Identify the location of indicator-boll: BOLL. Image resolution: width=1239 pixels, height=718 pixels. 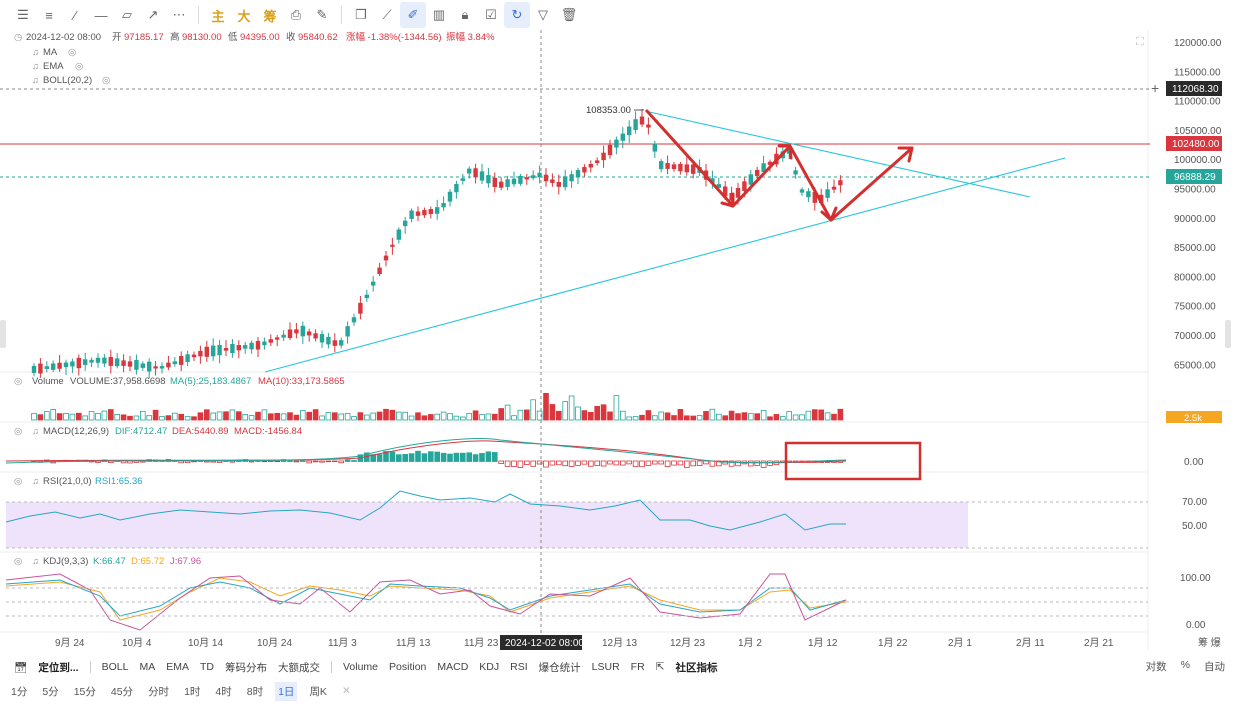
(115, 667).